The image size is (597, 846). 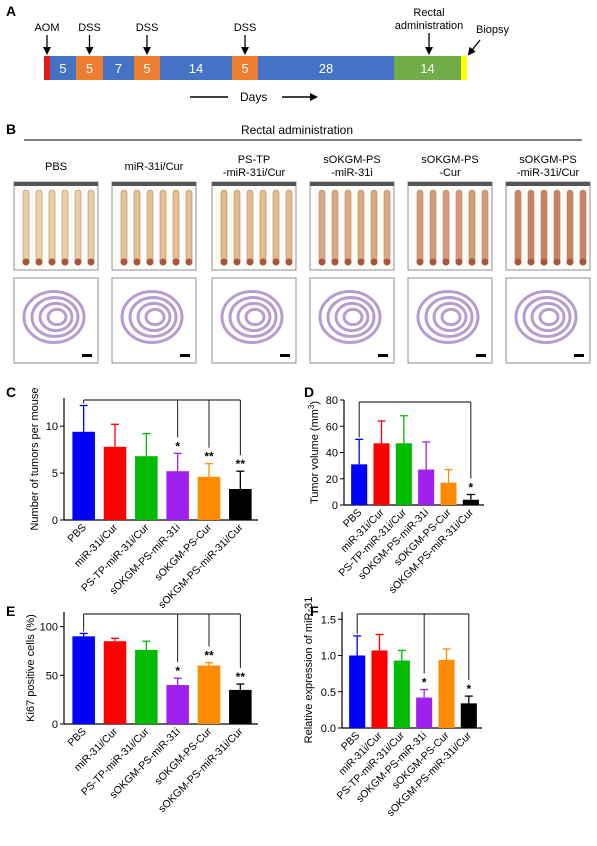 What do you see at coordinates (52, 676) in the screenshot?
I see `y-tick-label: 50` at bounding box center [52, 676].